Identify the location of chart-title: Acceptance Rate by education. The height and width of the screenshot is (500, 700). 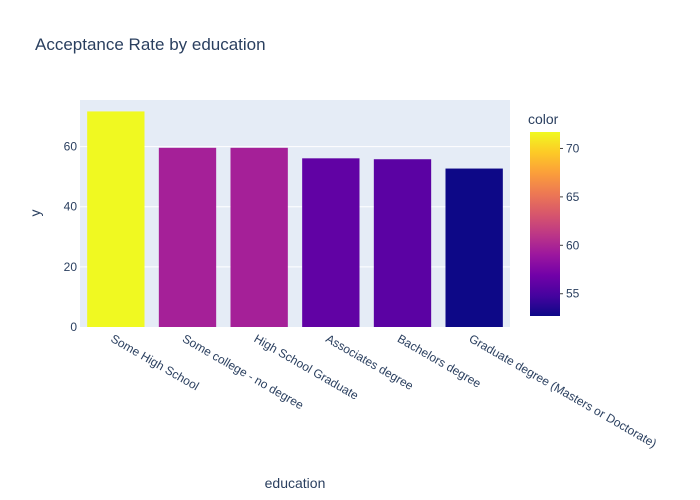
(150, 44).